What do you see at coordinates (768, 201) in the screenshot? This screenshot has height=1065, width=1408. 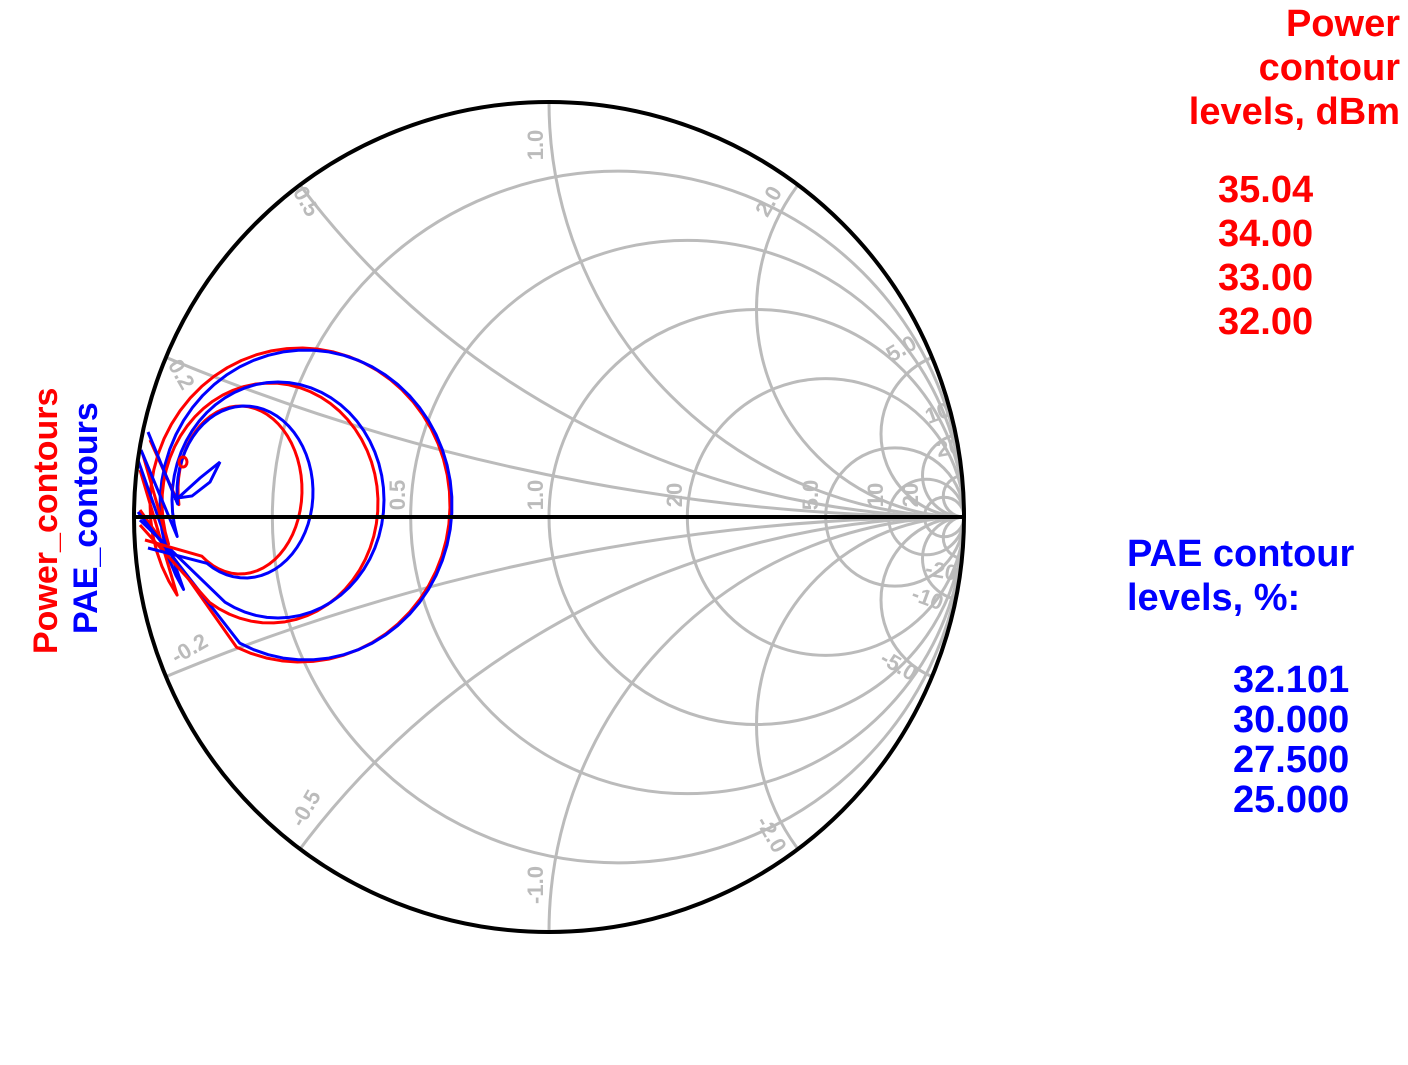 I see `grid-tick-label: 2.0` at bounding box center [768, 201].